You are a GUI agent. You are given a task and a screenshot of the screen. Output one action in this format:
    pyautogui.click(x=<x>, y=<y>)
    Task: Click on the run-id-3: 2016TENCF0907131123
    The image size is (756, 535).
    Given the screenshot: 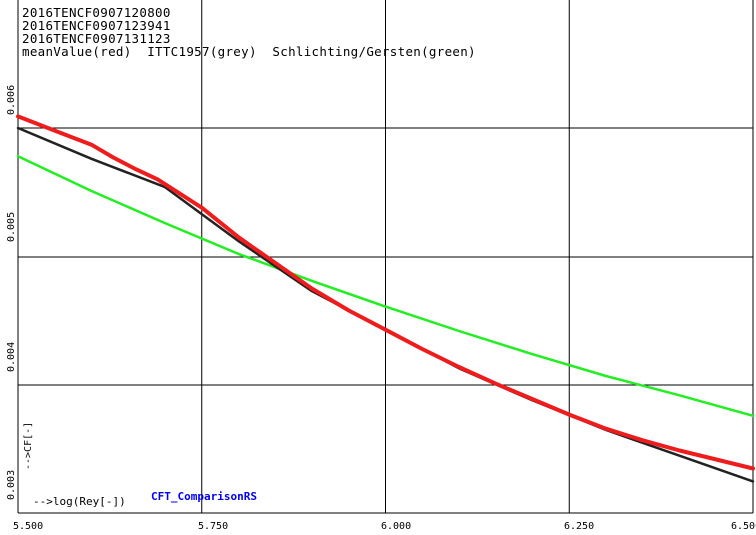 What is the action you would take?
    pyautogui.click(x=96, y=38)
    